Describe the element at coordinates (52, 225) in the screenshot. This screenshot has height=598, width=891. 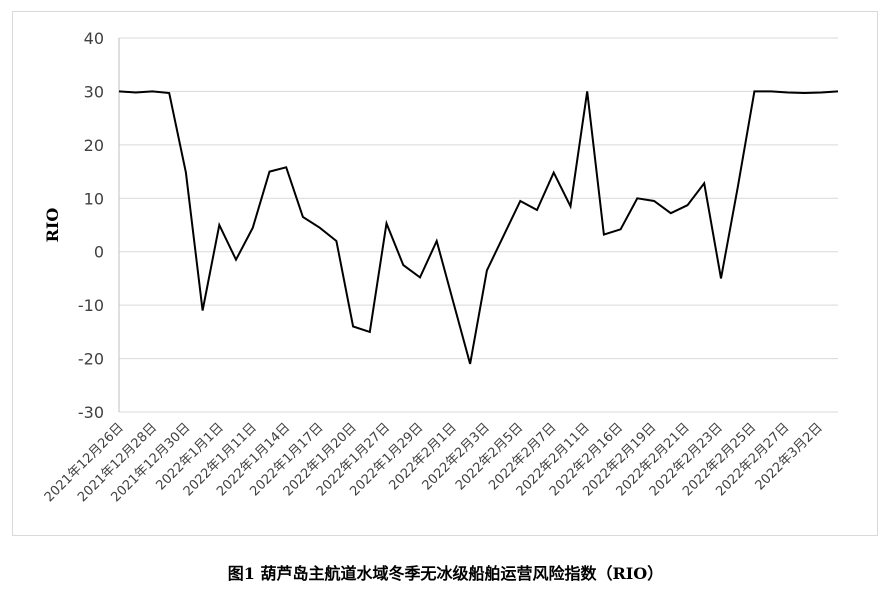
I see `y-axis-title: RIO` at that location.